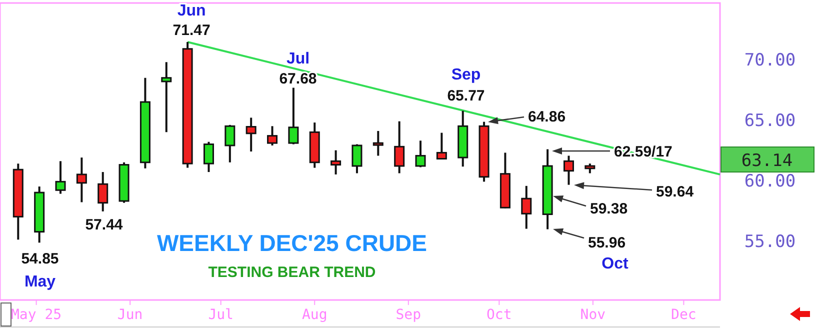 The height and width of the screenshot is (332, 822). Describe the element at coordinates (593, 315) in the screenshot. I see `x-tick-label: Nov` at that location.